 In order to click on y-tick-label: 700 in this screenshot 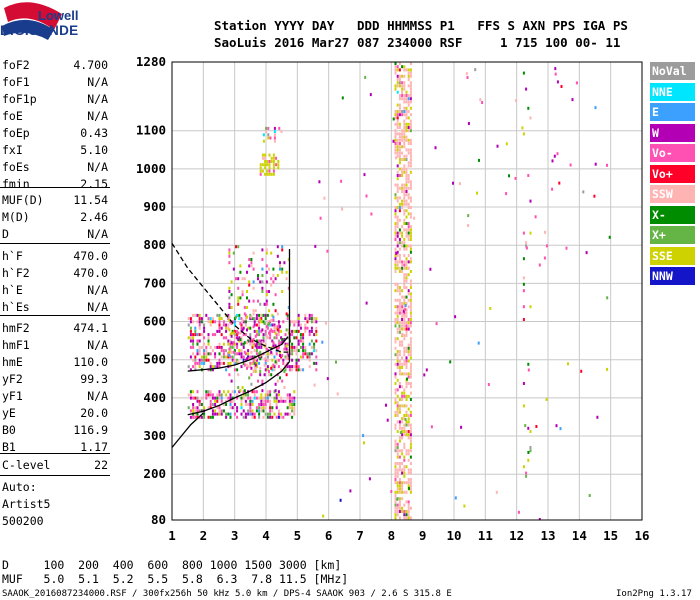, I will do `click(154, 282)`.